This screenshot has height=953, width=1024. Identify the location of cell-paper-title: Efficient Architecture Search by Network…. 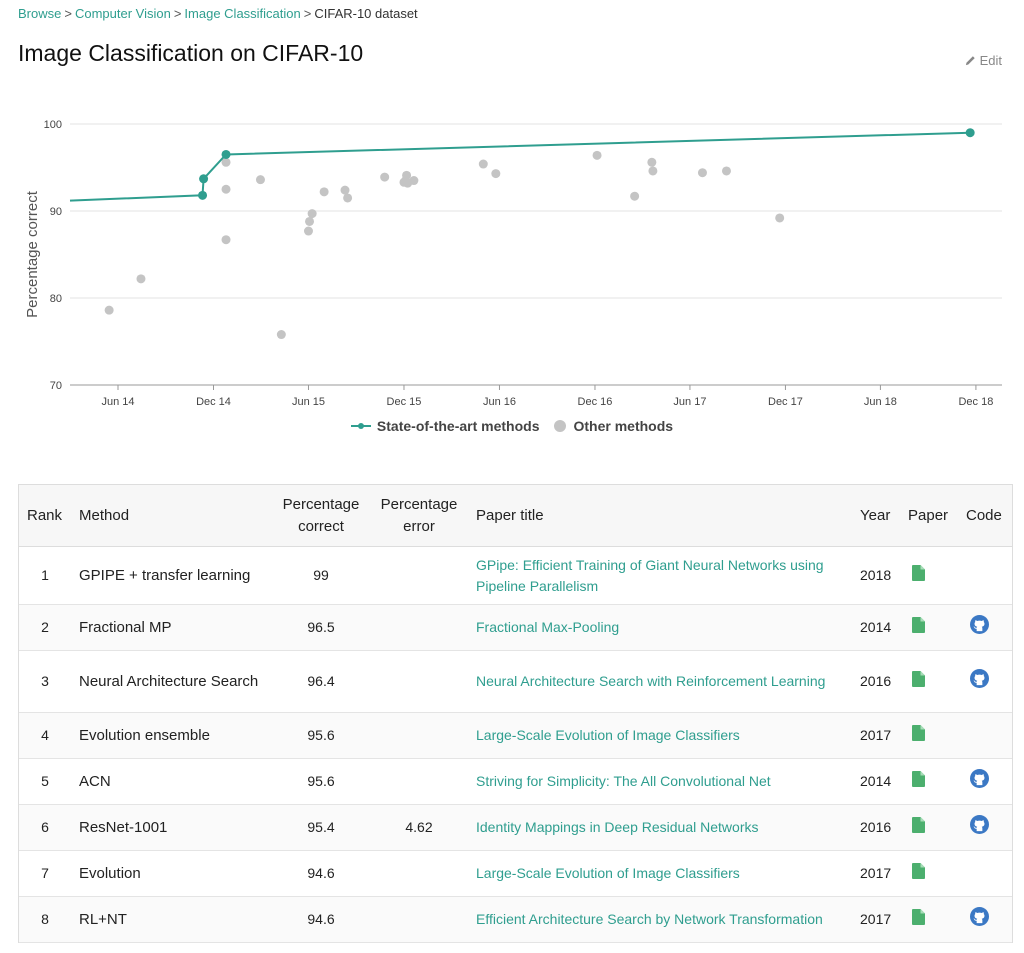
(660, 919).